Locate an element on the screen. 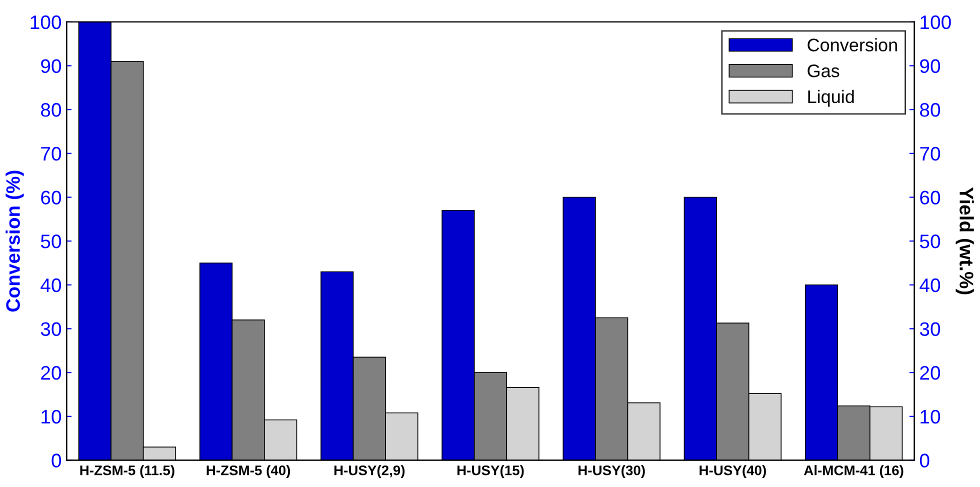 Image resolution: width=980 pixels, height=487 pixels. x-tick-label: H-USY(40) is located at coordinates (733, 471).